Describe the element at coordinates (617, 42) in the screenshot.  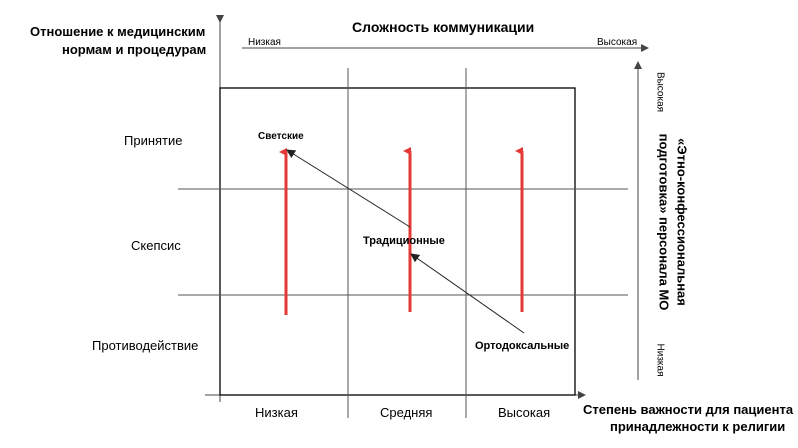
I see `top-scale-high: Высокая` at that location.